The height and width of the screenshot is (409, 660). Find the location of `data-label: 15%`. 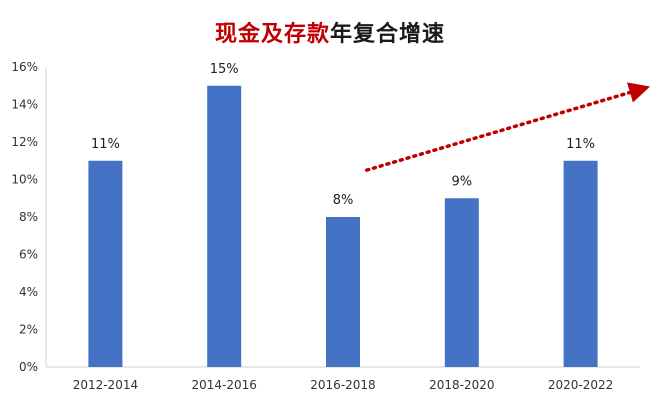

data-label: 15% is located at coordinates (224, 69).